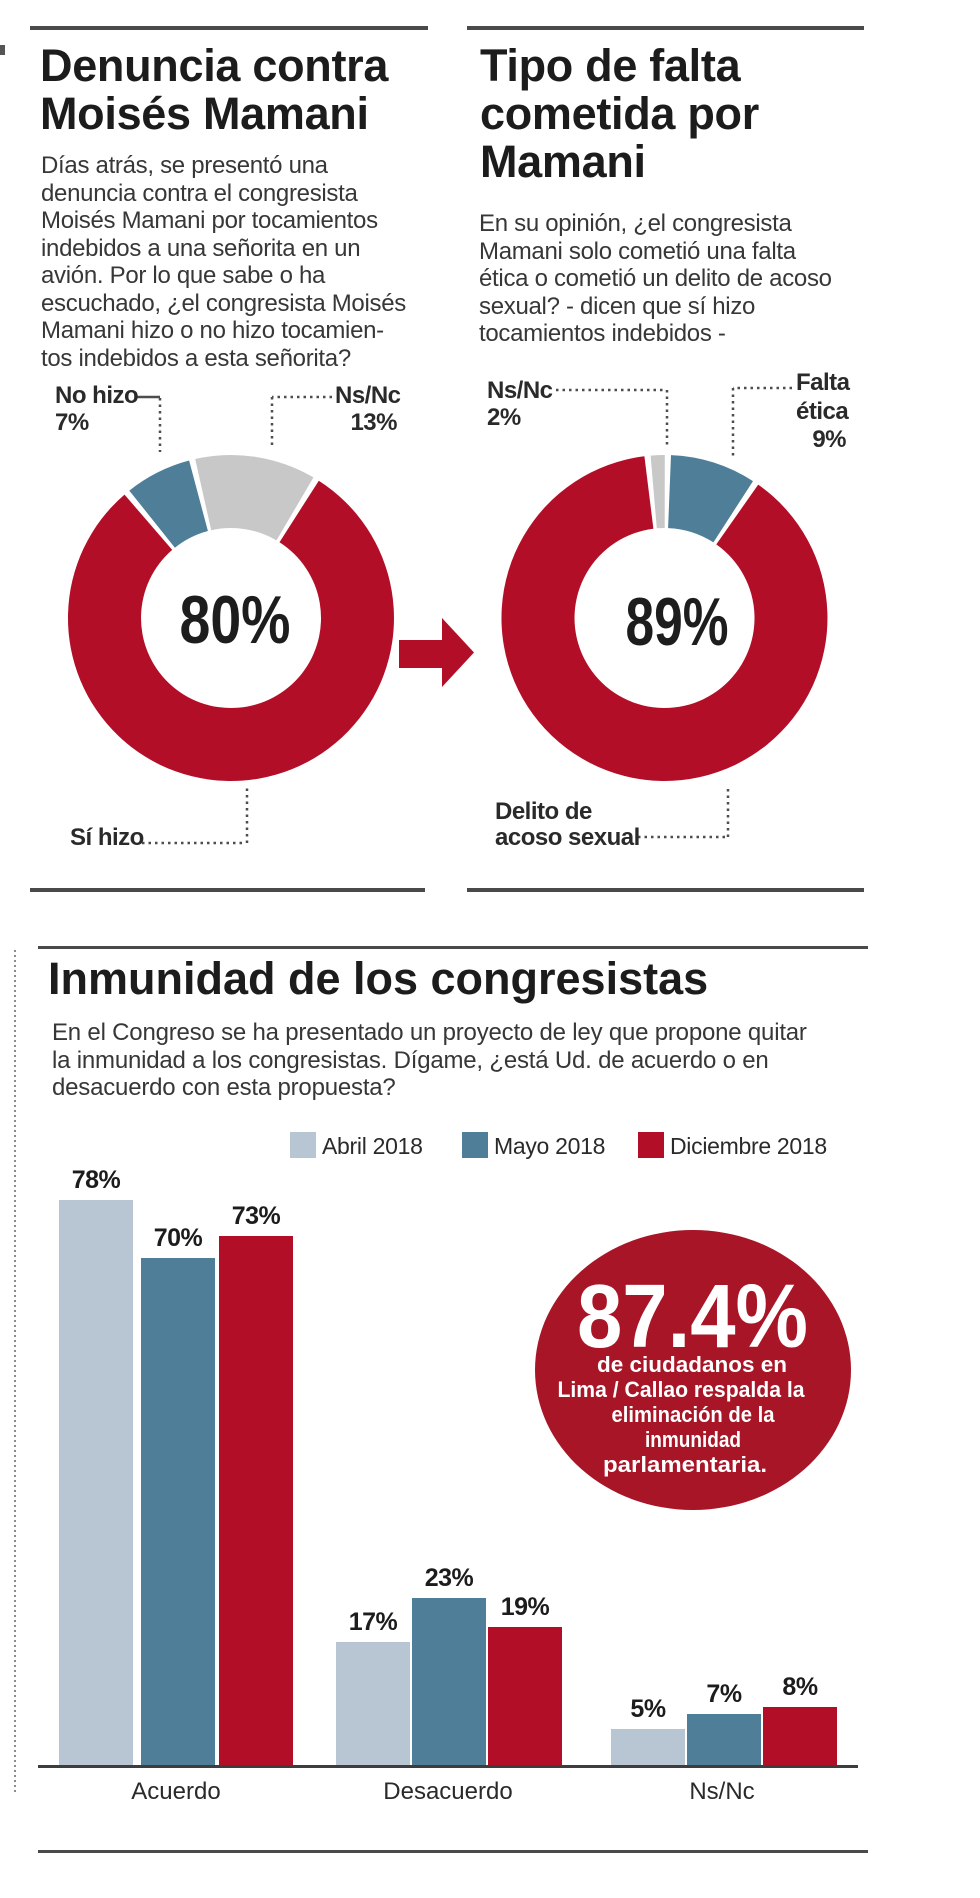 The image size is (980, 1898). What do you see at coordinates (692, 1317) in the screenshot?
I see `svg-text: 87.4%` at bounding box center [692, 1317].